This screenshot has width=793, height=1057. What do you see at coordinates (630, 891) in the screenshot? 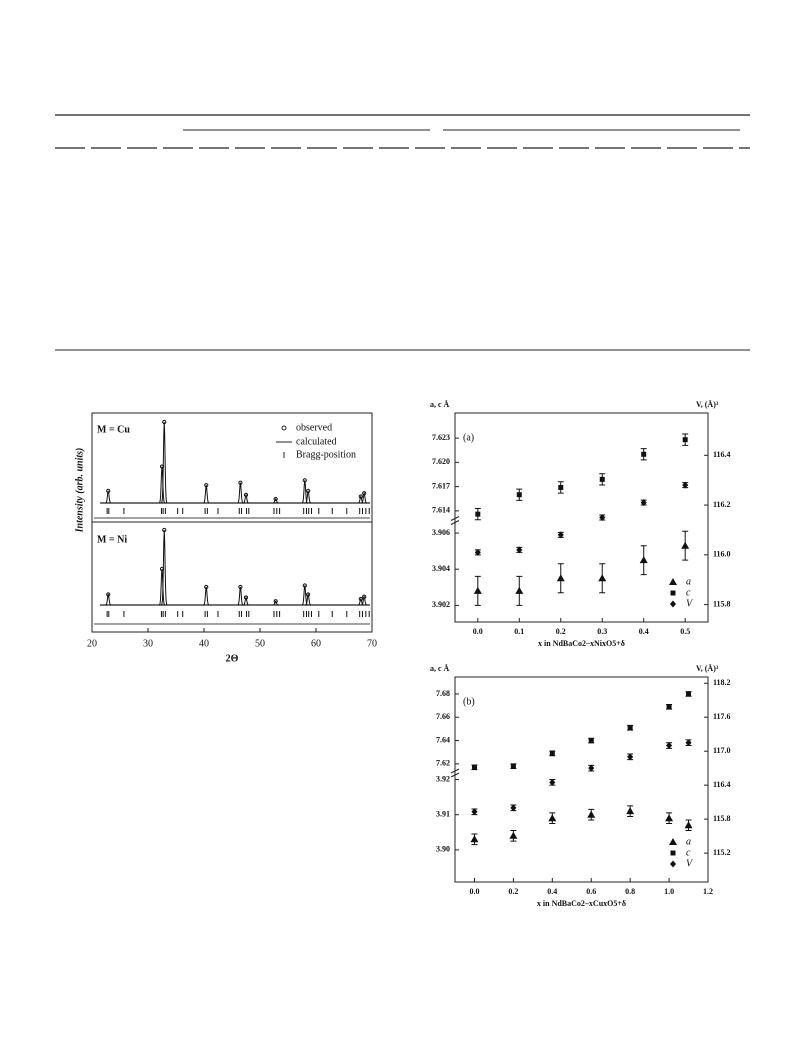
I see `x-tick-label: 0.8` at bounding box center [630, 891].